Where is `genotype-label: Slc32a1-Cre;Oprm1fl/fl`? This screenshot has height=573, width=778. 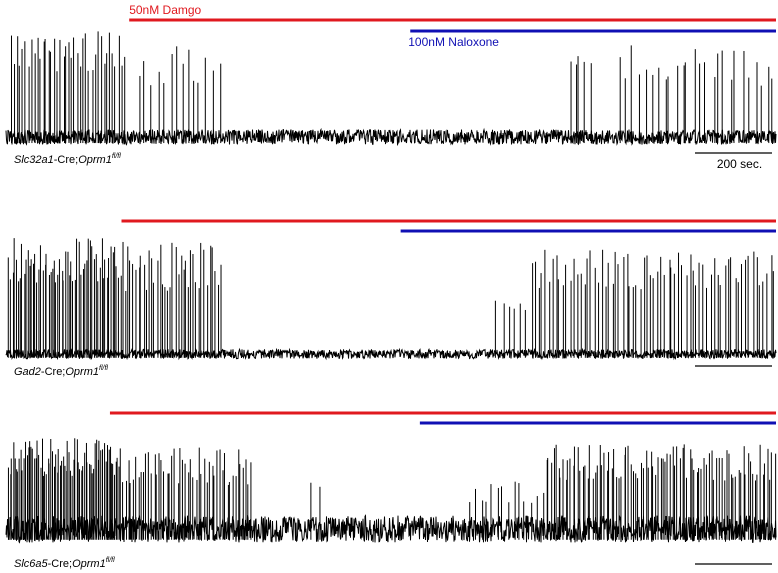
genotype-label: Slc32a1-Cre;Oprm1fl/fl is located at coordinates (67, 159).